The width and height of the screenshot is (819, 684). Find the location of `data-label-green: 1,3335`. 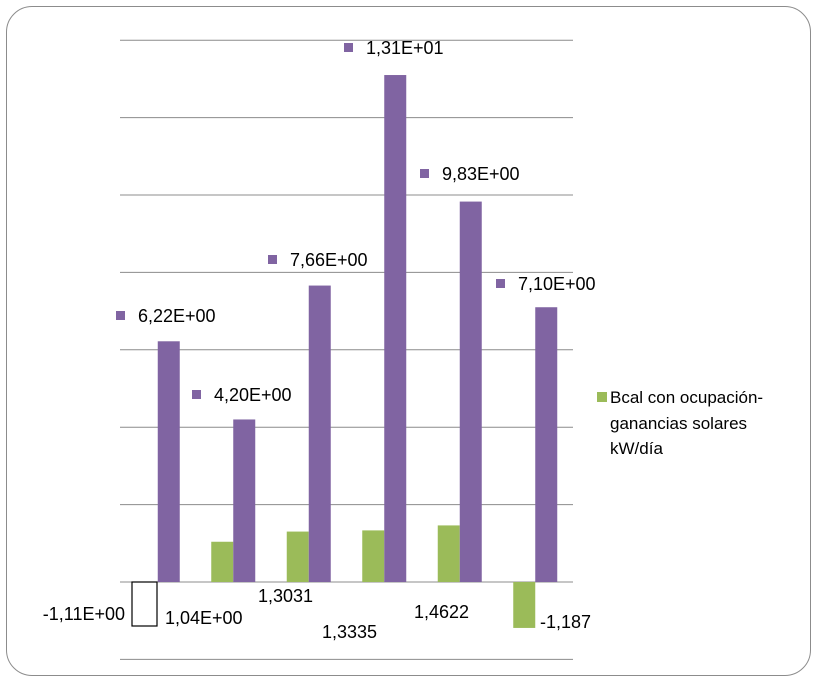

data-label-green: 1,3335 is located at coordinates (349, 632).